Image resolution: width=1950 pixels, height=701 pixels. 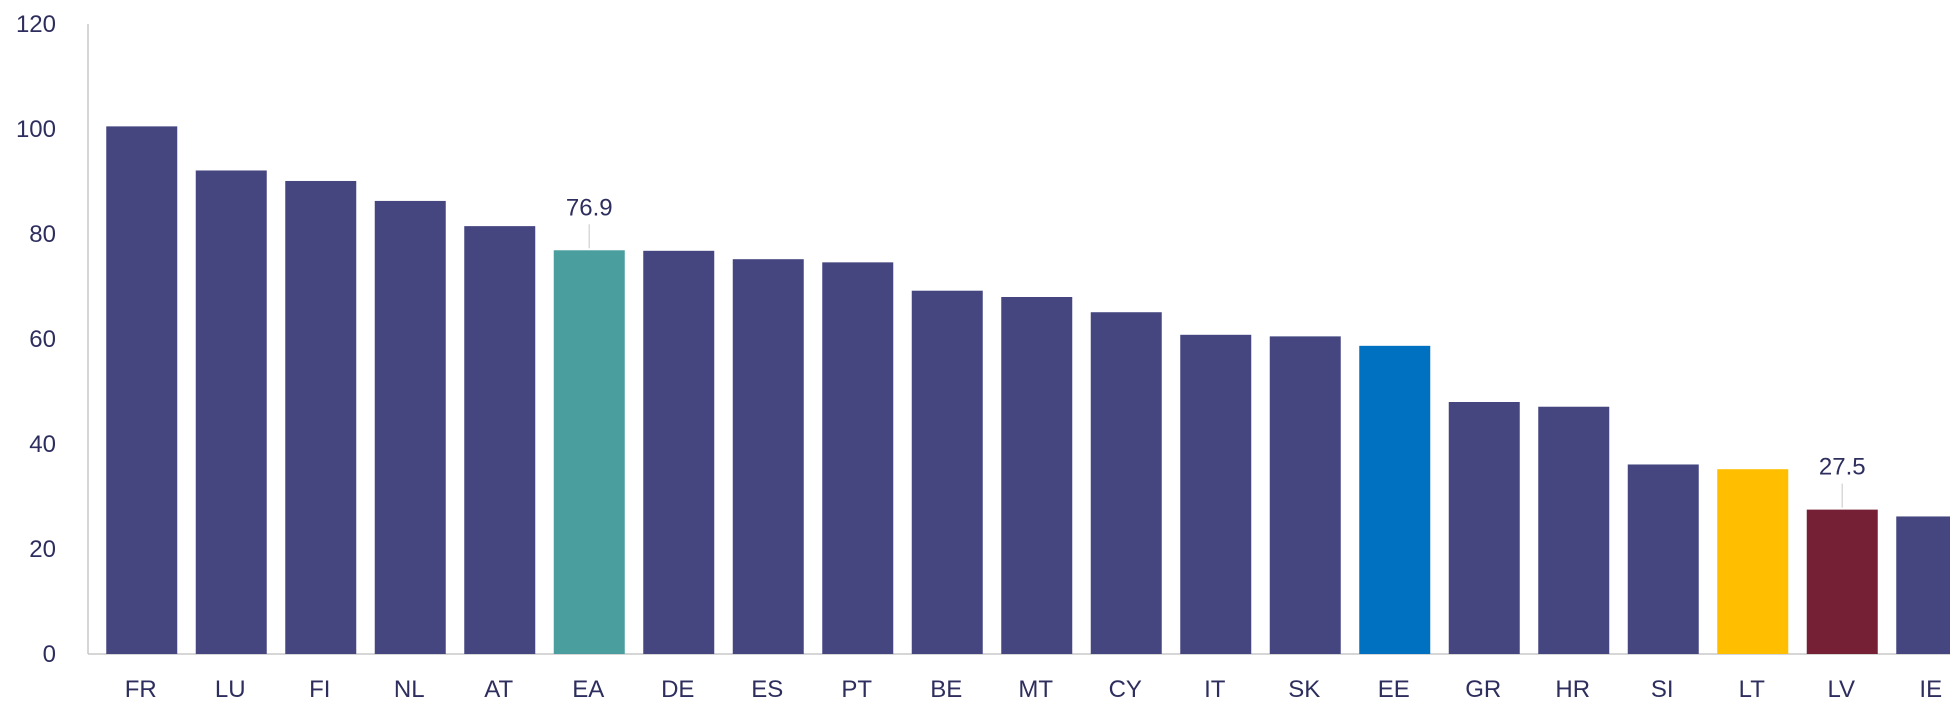 What do you see at coordinates (858, 458) in the screenshot?
I see `bar-pt` at bounding box center [858, 458].